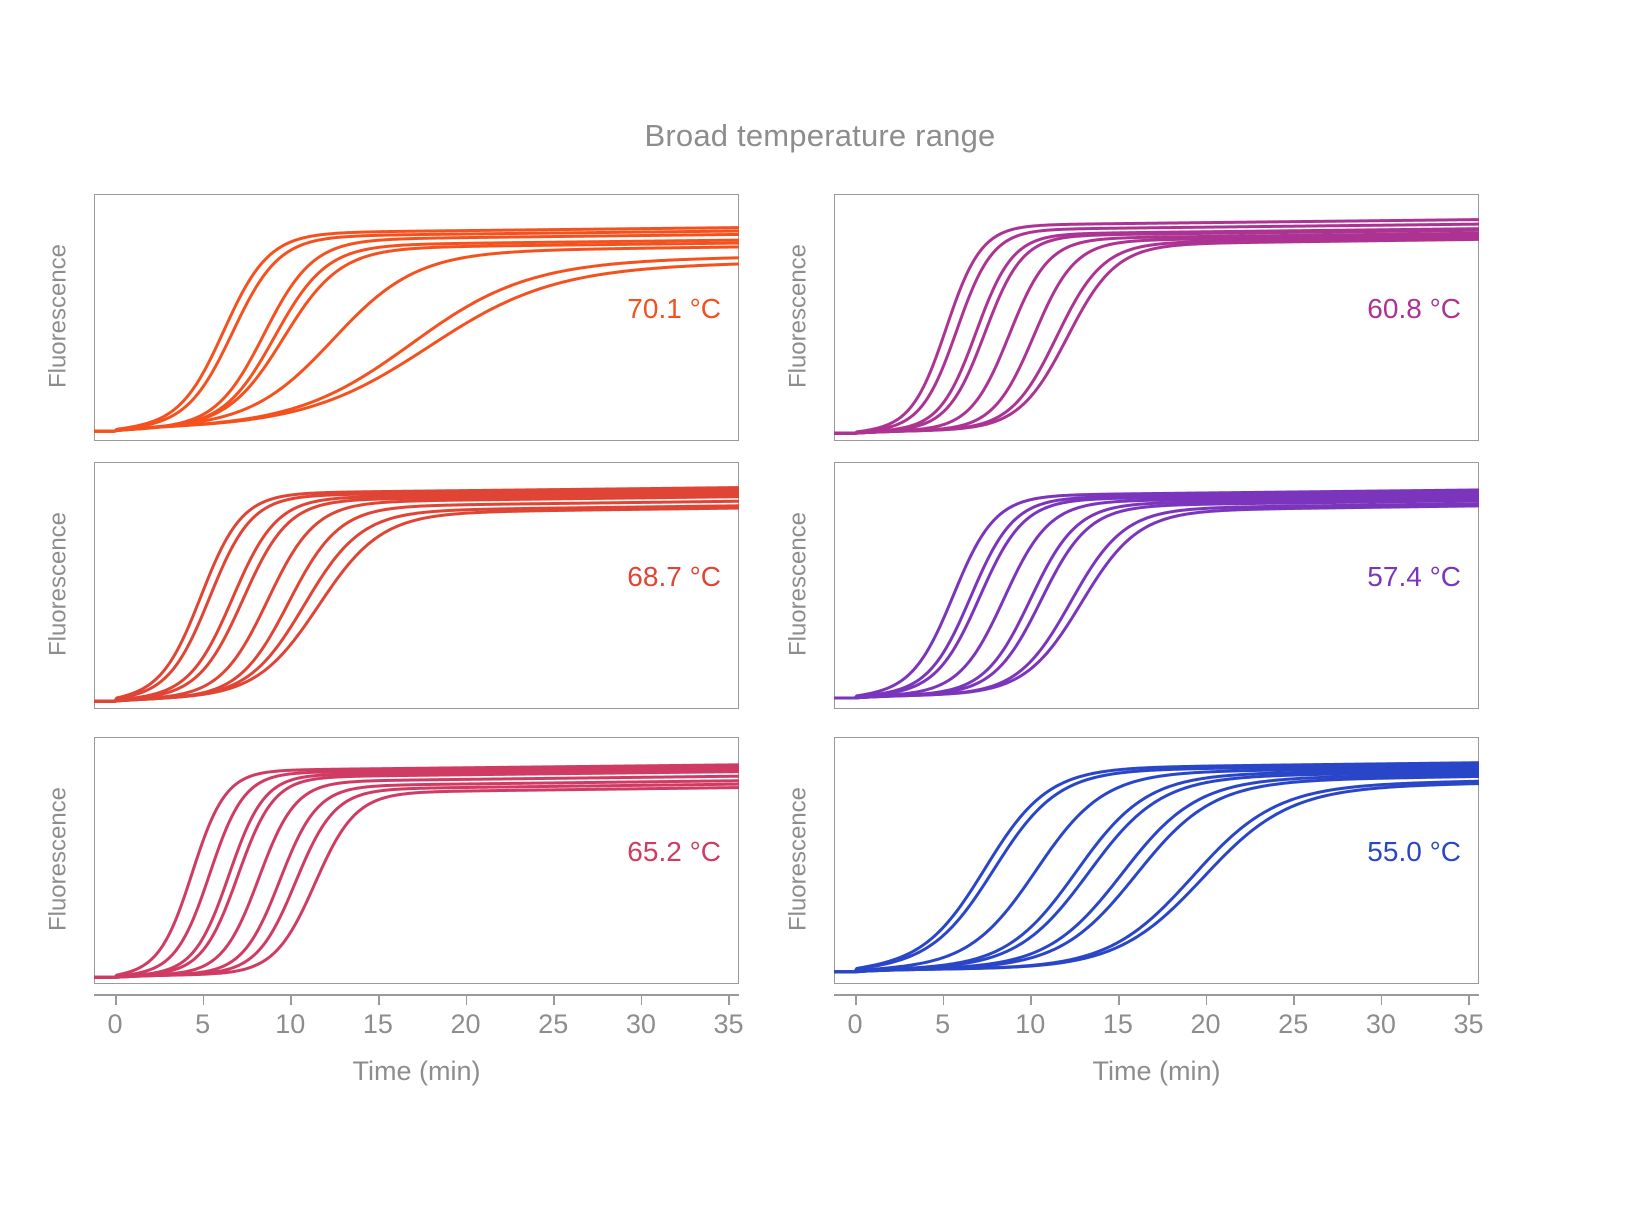 The width and height of the screenshot is (1640, 1231). I want to click on subplot-panel-60-8: 60.8 °C, so click(1156, 317).